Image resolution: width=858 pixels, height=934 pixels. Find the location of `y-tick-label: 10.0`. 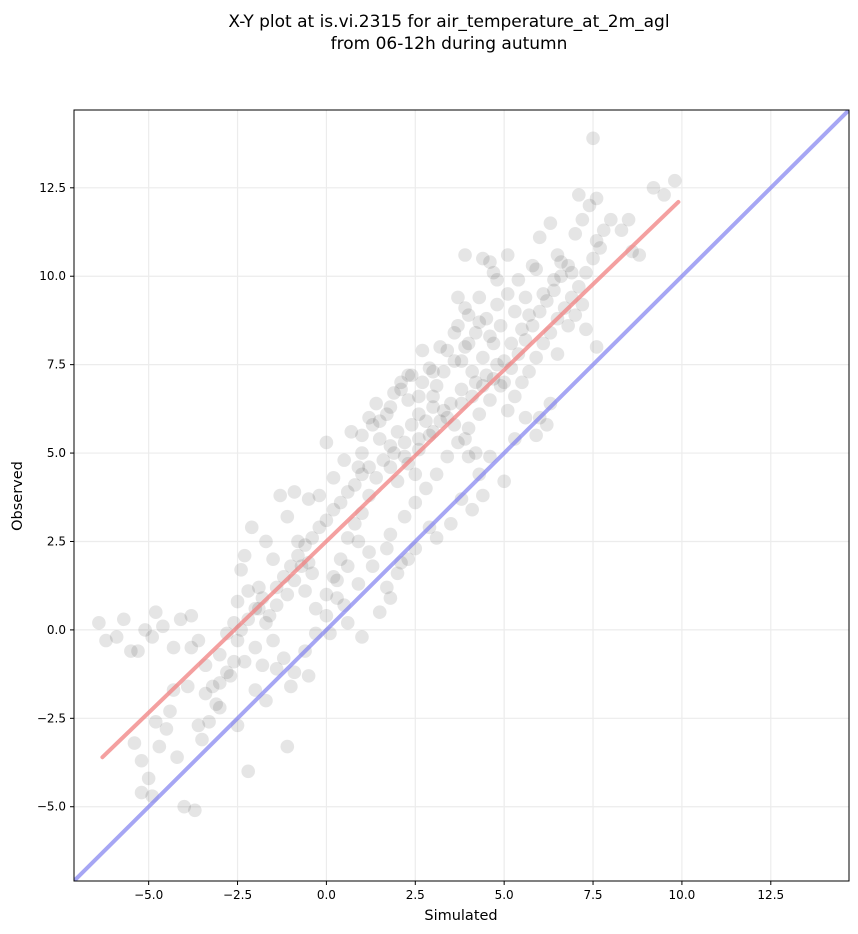

y-tick-label: 10.0 is located at coordinates (52, 276).